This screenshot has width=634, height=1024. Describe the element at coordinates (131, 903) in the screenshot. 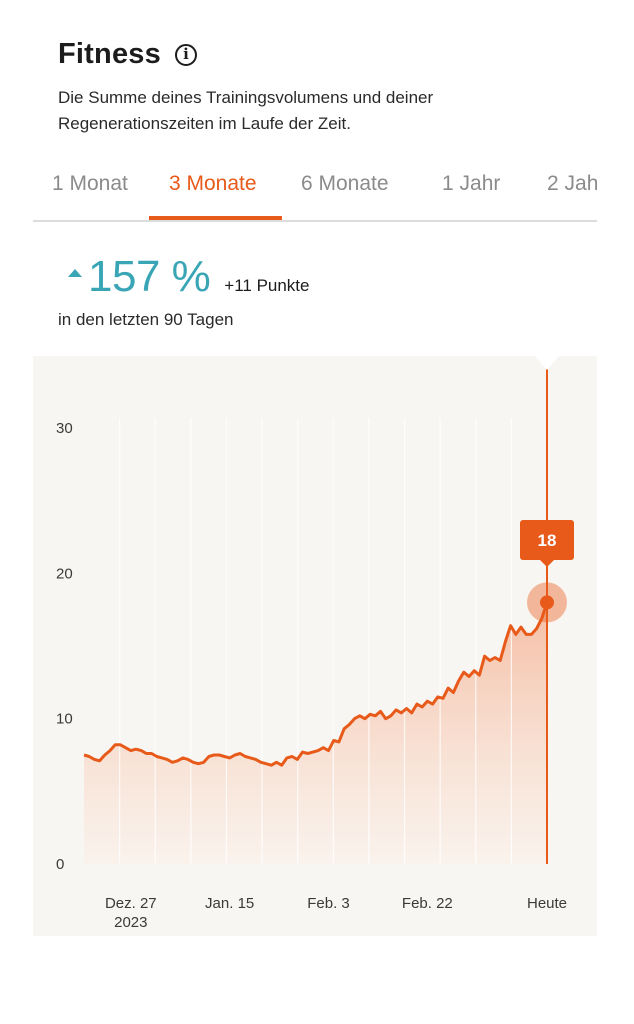

I see `x-tick-label: Dez. 27` at that location.